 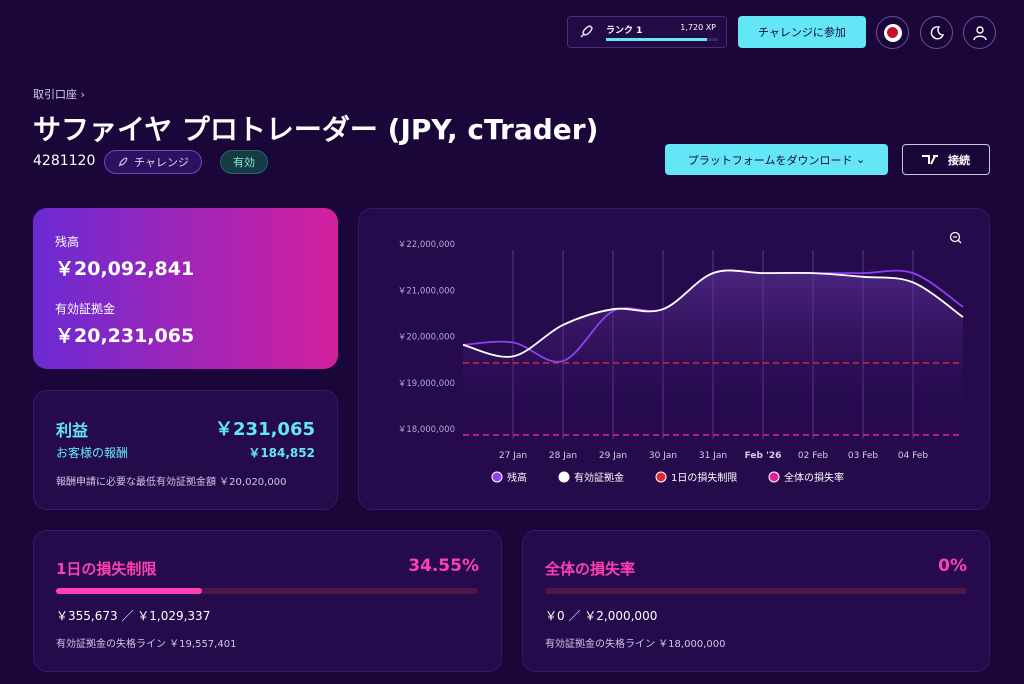 What do you see at coordinates (936, 32) in the screenshot?
I see `theme-button` at bounding box center [936, 32].